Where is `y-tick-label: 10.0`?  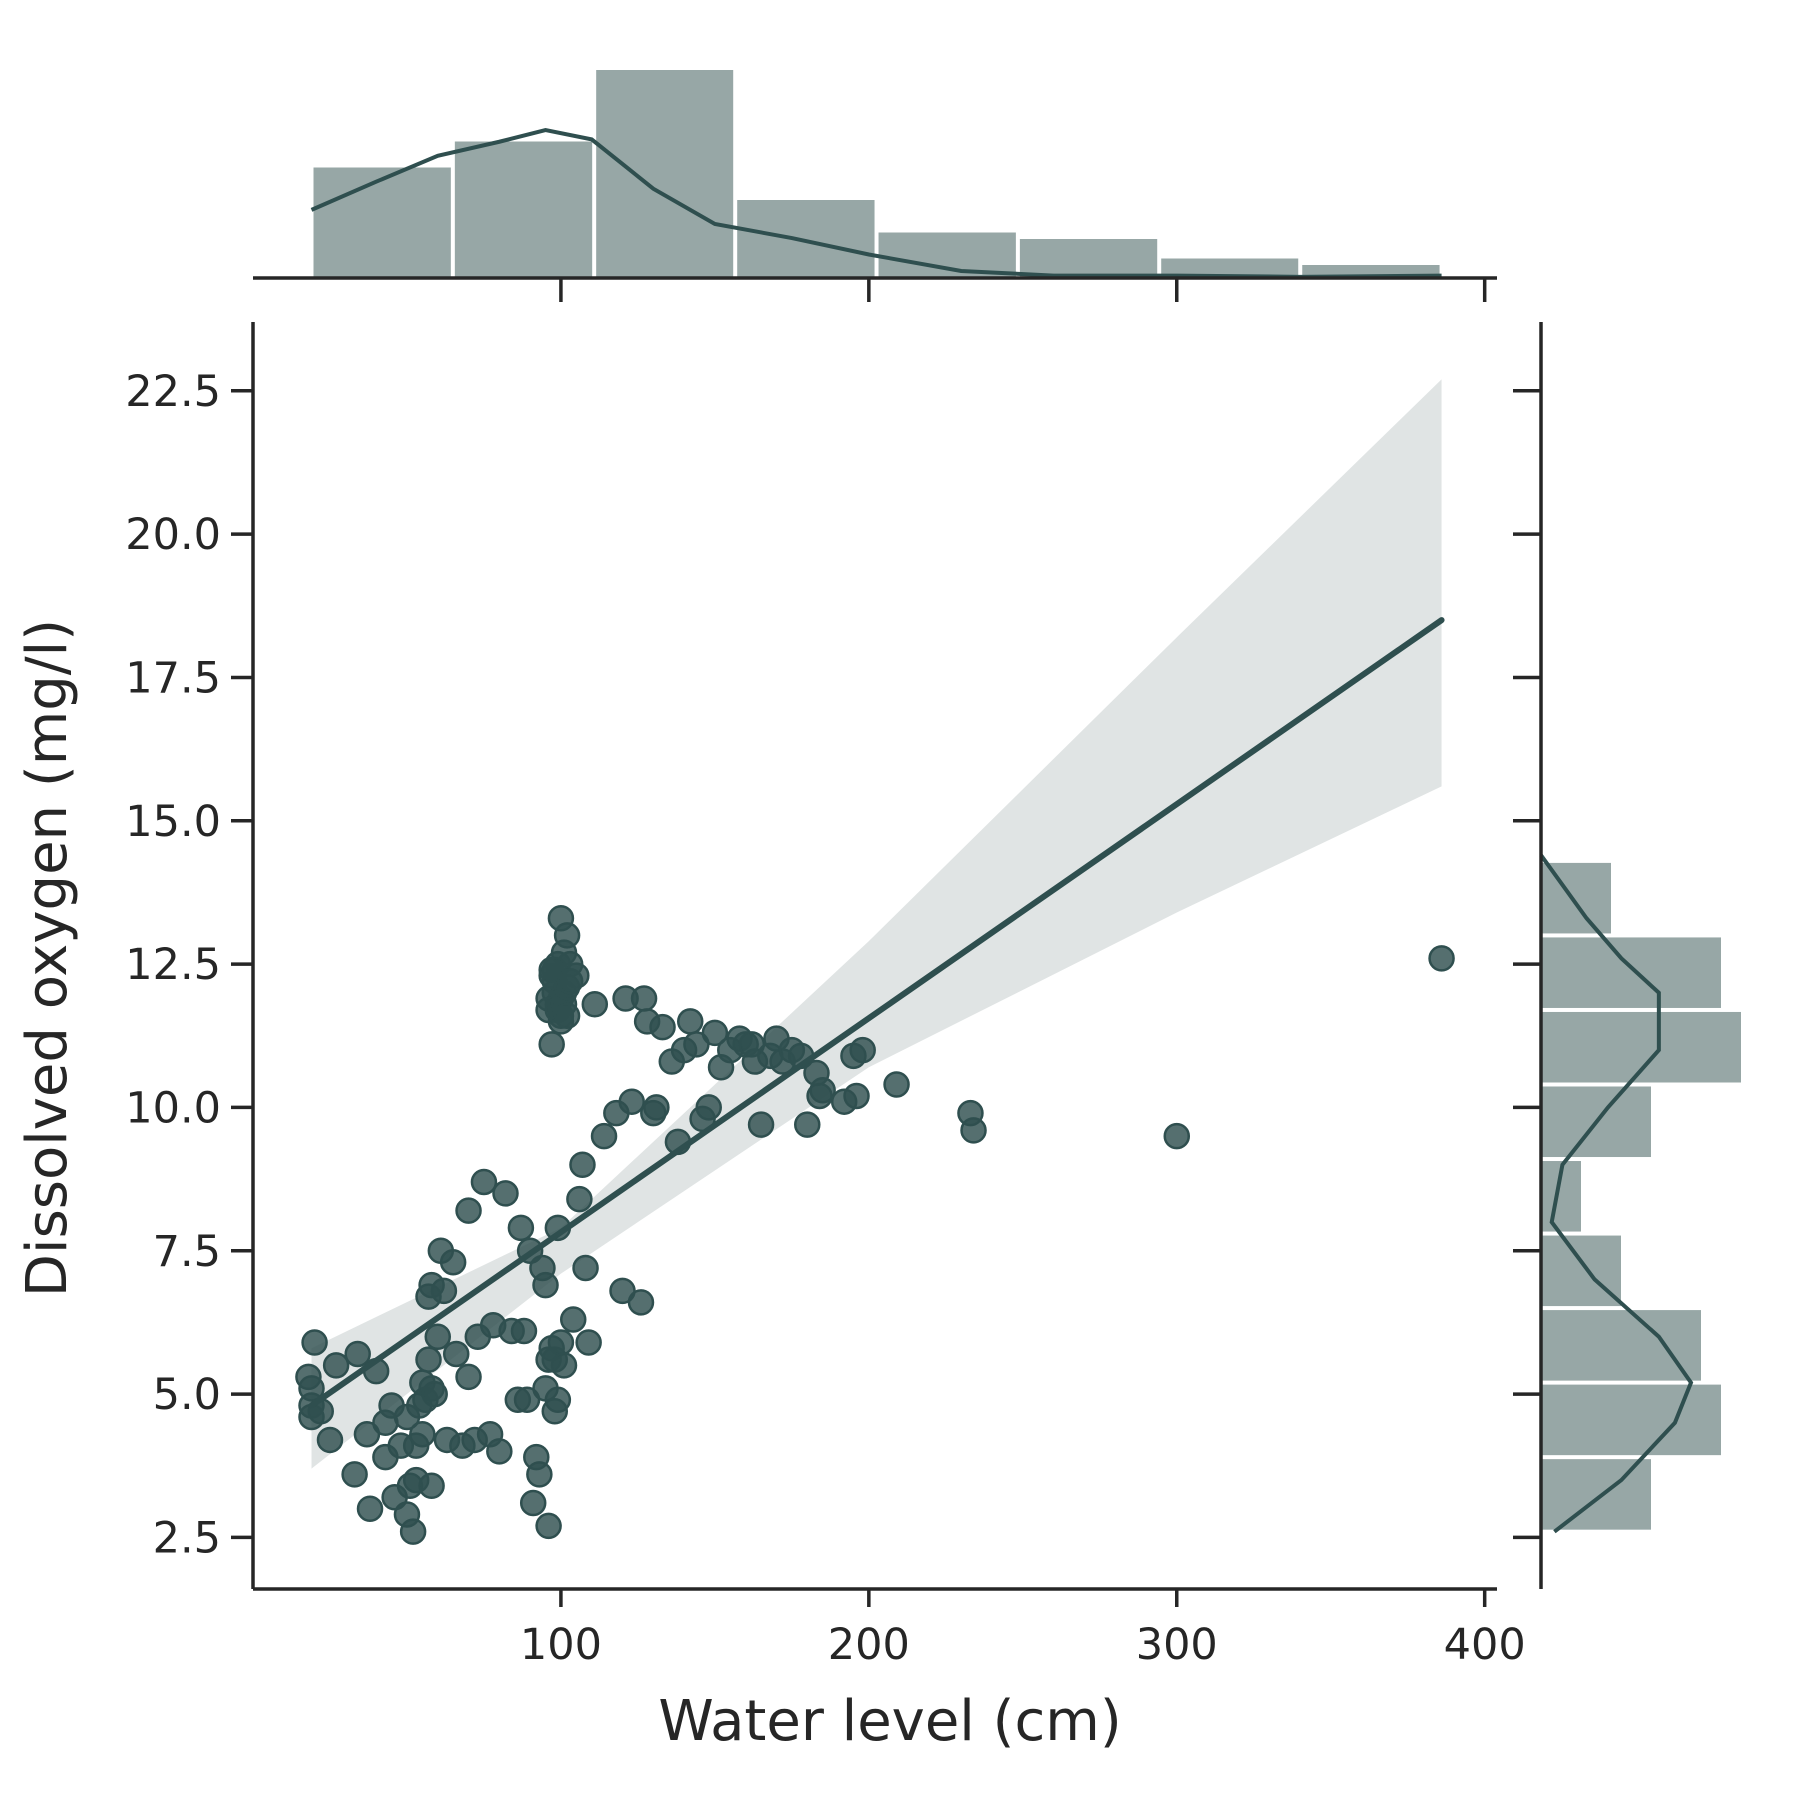
y-tick-label: 10.0 is located at coordinates (173, 1108).